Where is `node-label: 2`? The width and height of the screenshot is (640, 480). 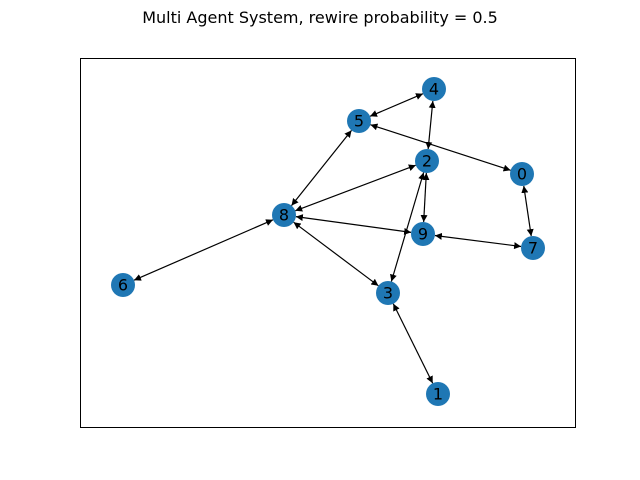
node-label: 2 is located at coordinates (427, 161).